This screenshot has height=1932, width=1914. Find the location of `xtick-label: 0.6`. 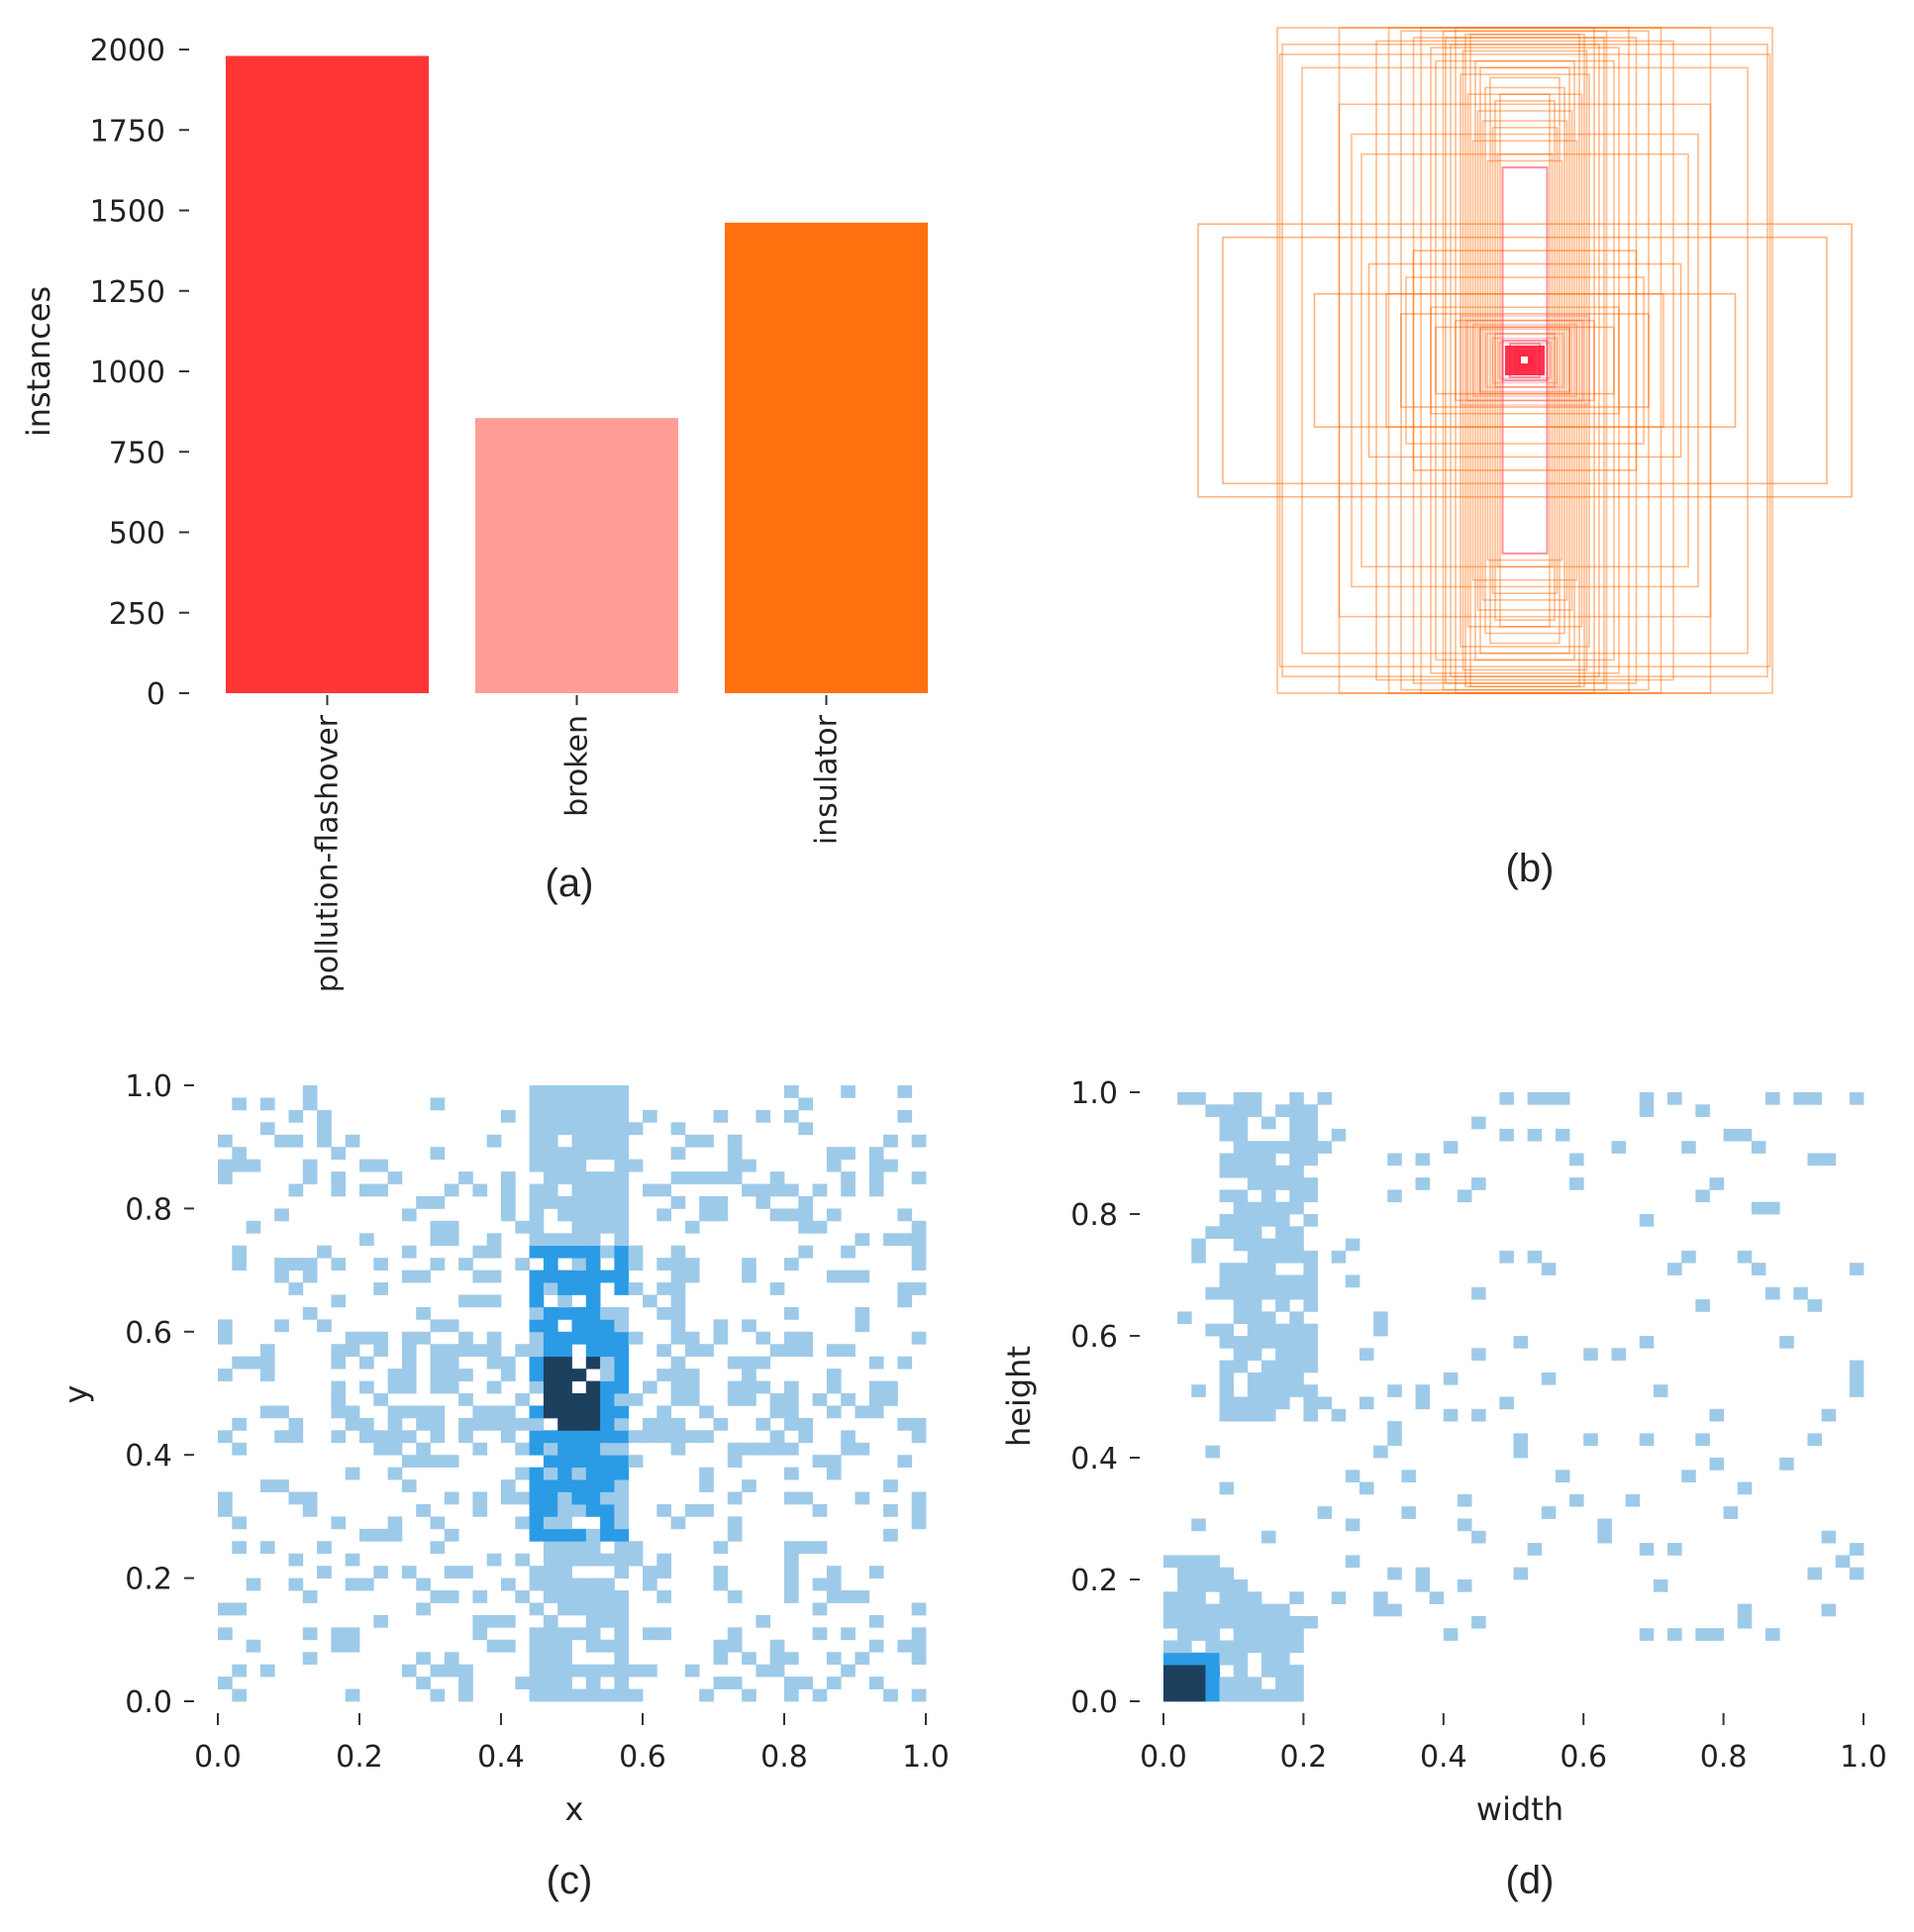

xtick-label: 0.6 is located at coordinates (642, 1757).